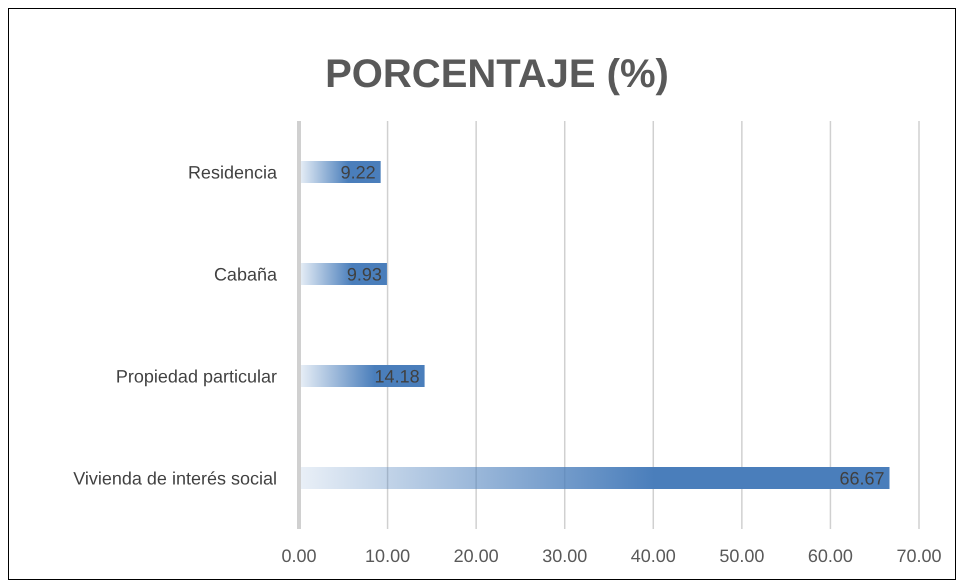  I want to click on x-tick-label: 20.00, so click(476, 556).